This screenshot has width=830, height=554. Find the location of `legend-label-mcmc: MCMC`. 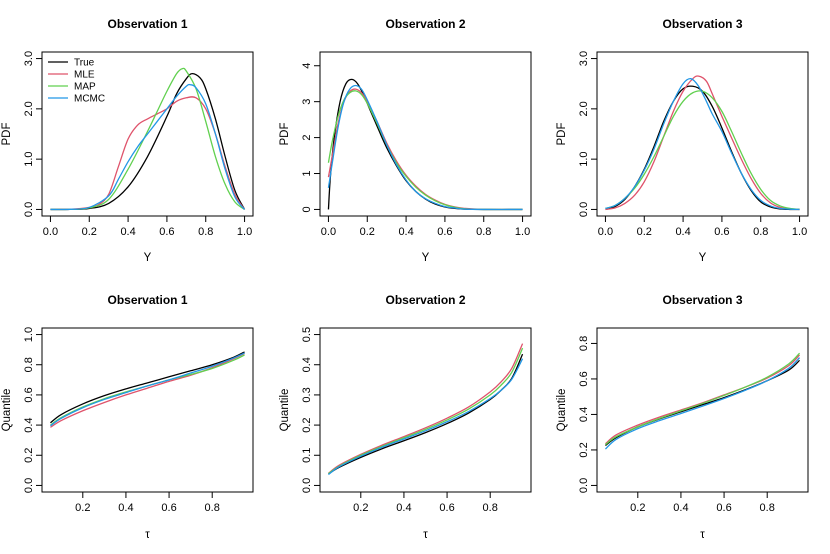

legend-label-mcmc: MCMC is located at coordinates (89, 99).